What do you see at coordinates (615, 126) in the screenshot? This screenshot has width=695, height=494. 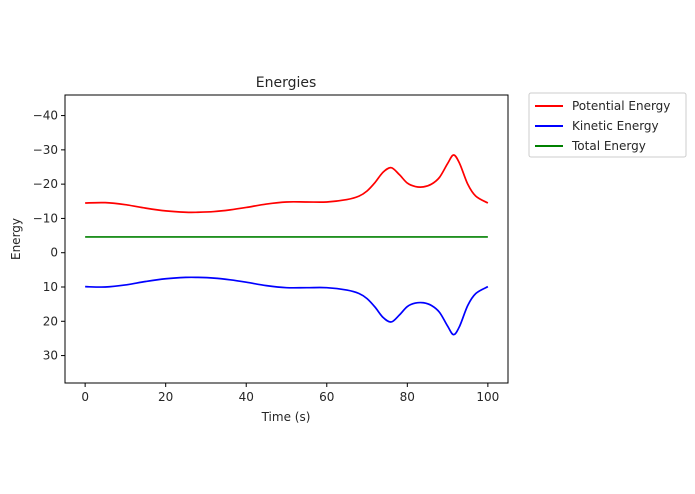 I see `legend-label-kinetic-energy: Kinetic Energy` at bounding box center [615, 126].